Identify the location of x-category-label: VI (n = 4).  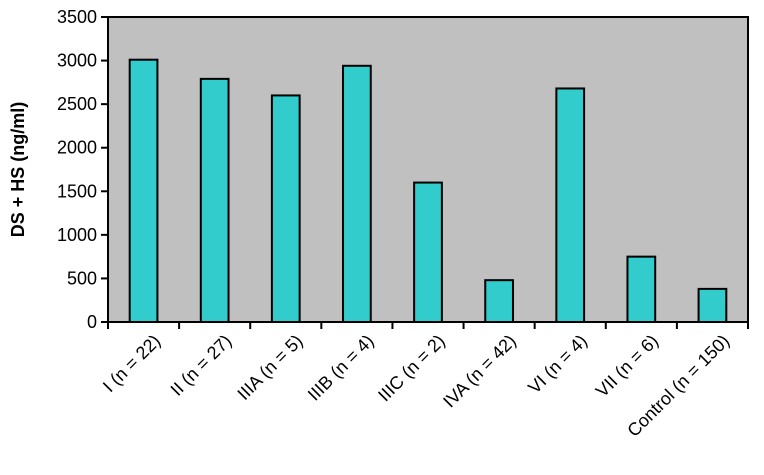
(557, 364).